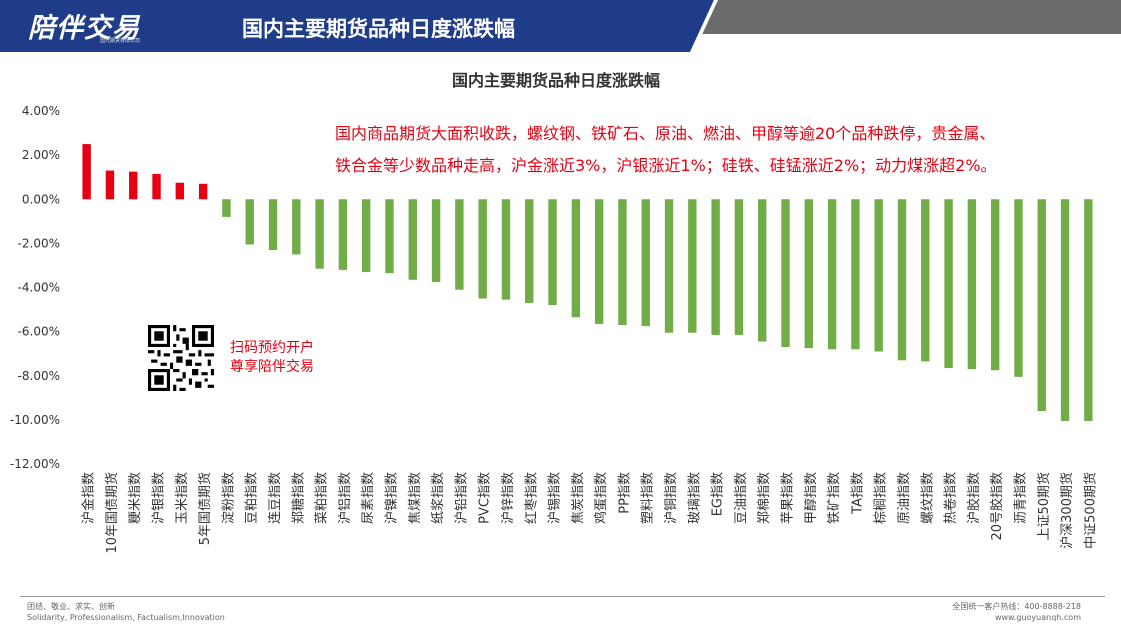 Image resolution: width=1121 pixels, height=634 pixels. I want to click on x-tick-label: 5年国债期货, so click(205, 508).